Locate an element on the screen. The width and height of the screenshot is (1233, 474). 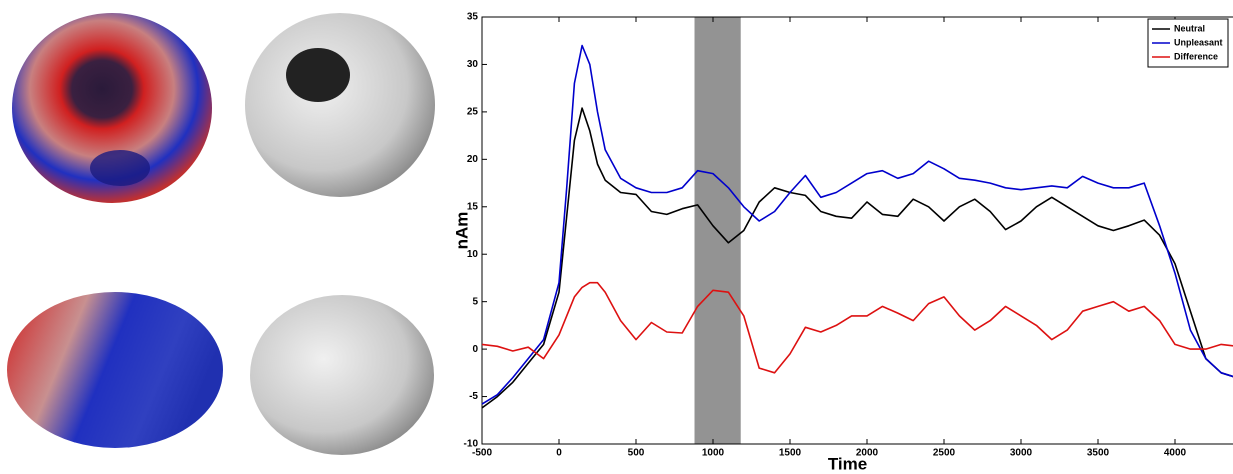
legend-label: Unpleasant is located at coordinates (1198, 42).